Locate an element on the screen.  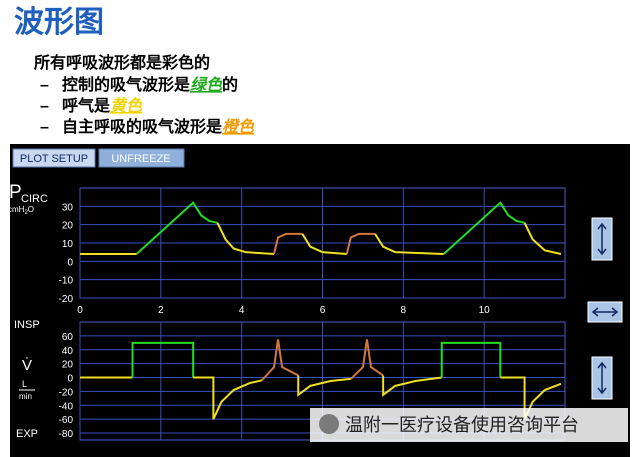
bullet-list: – 控制的吸气波形是绿色的– 呼气是黄色– 自主呼吸的吸气波形是橙色 is located at coordinates (147, 105).